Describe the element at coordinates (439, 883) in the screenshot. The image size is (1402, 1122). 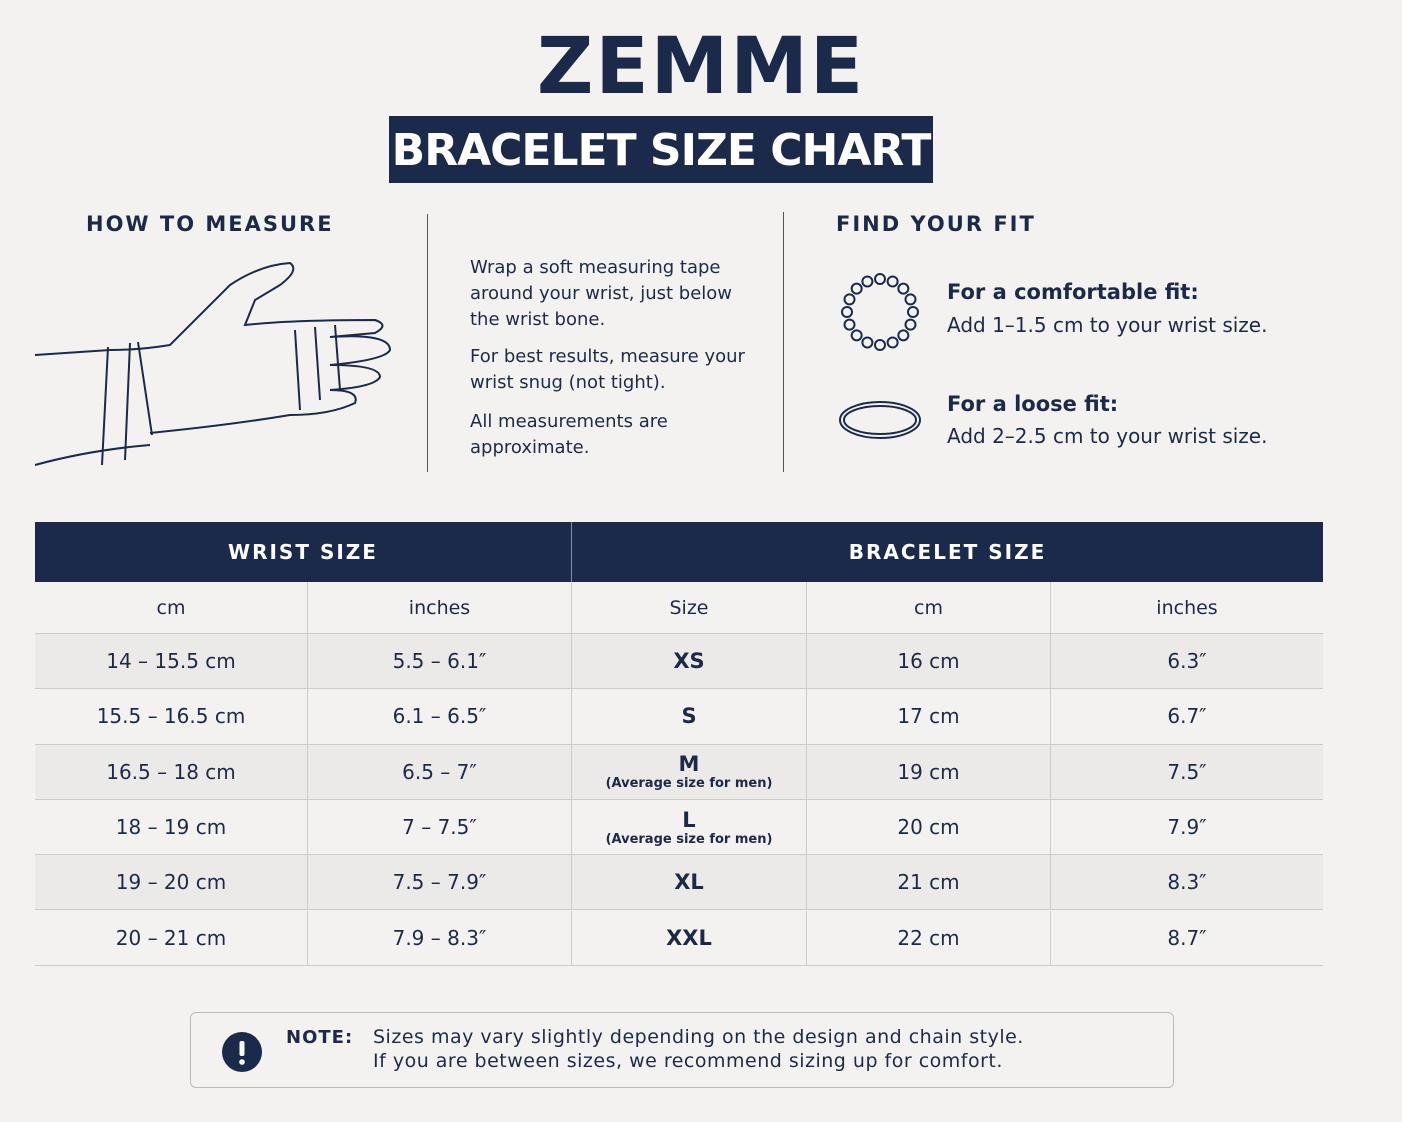
I see `cell: 7.5 – 7.9″` at that location.